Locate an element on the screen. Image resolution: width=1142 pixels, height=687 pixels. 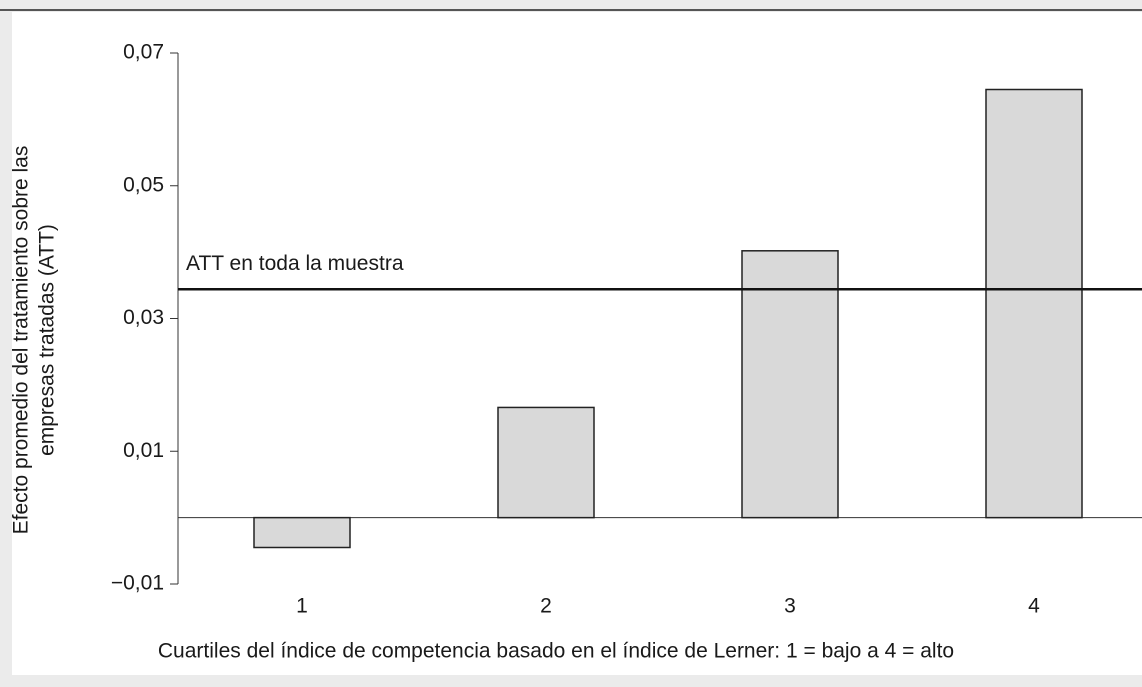
y-tick-label: −0,01 is located at coordinates (137, 583).